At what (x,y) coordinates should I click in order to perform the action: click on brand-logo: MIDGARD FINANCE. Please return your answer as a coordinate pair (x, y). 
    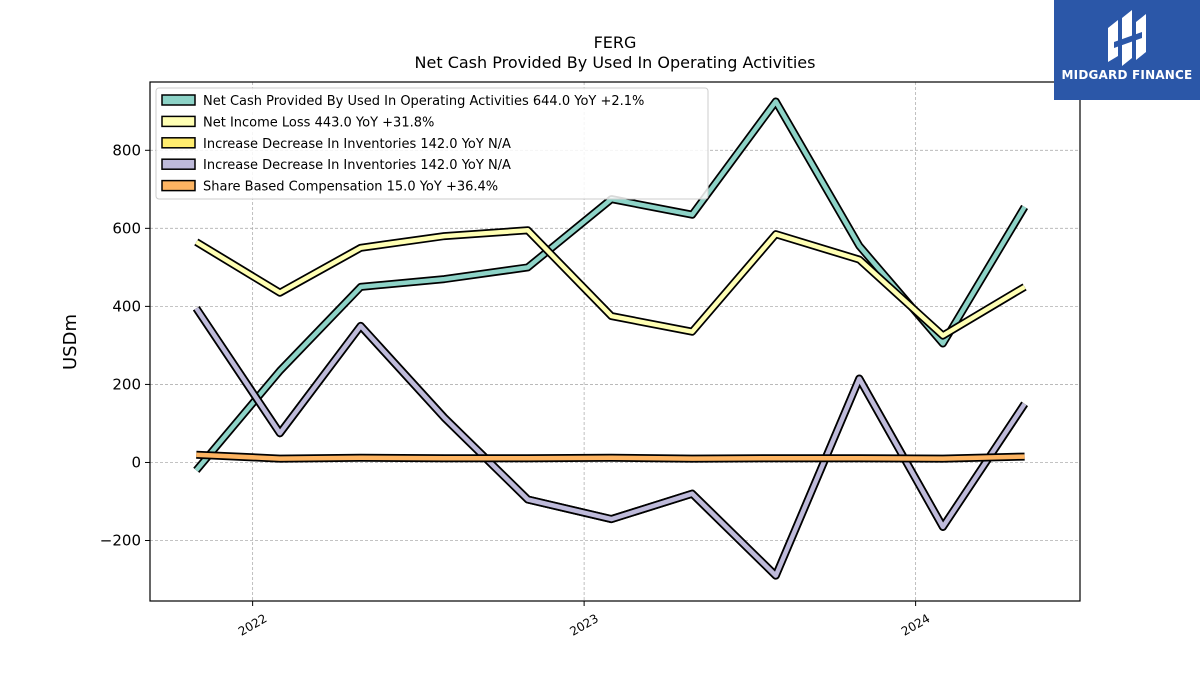
    Looking at the image, I should click on (1127, 50).